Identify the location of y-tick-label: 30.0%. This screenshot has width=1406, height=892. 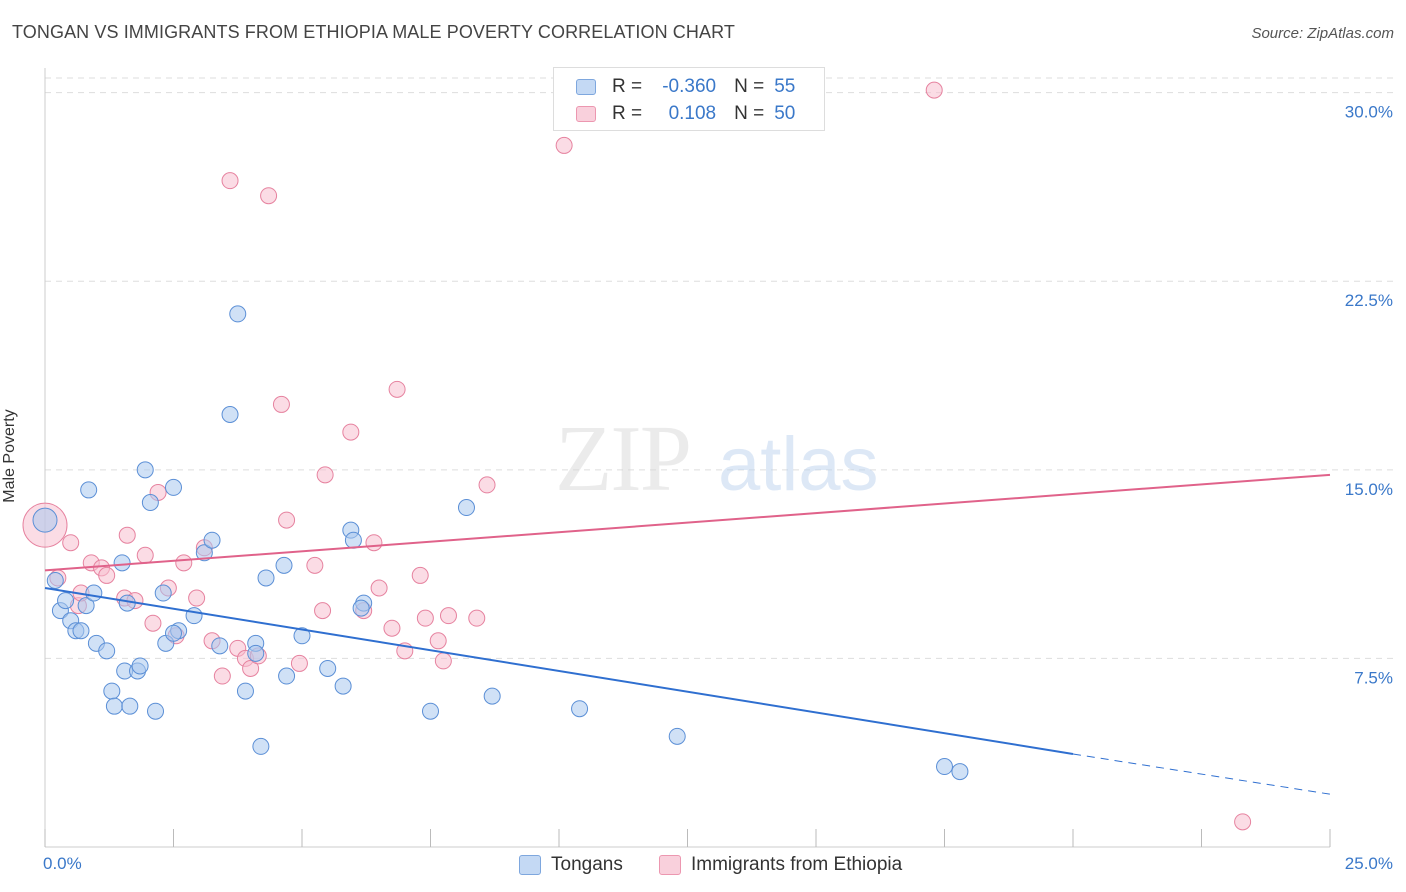
(1369, 112).